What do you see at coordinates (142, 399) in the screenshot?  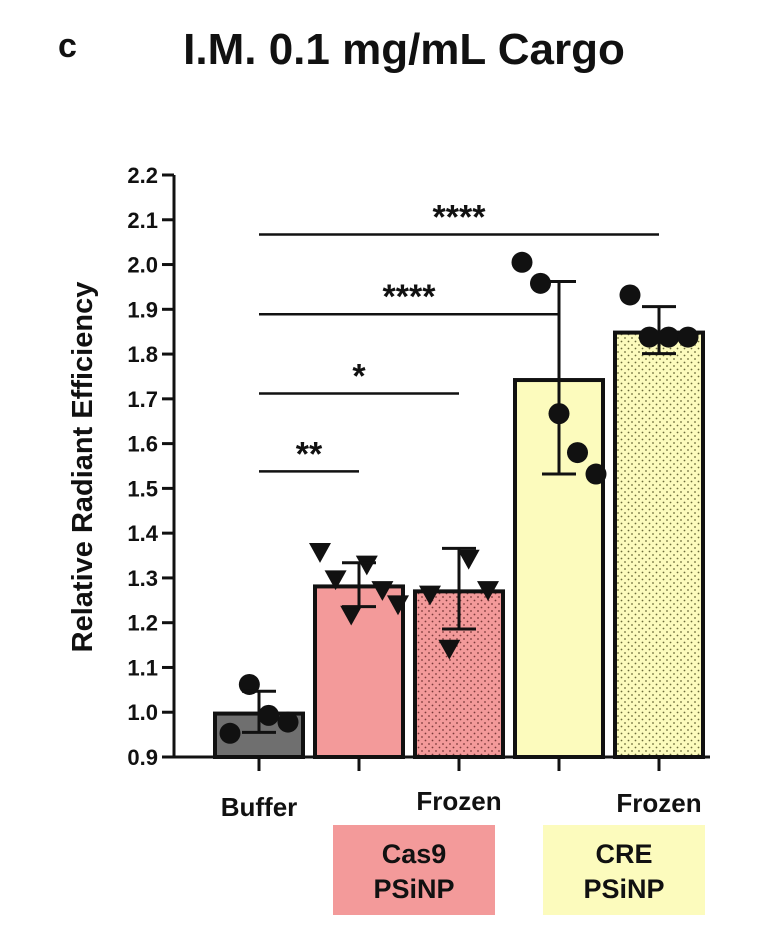 I see `y-tick-label: 1.7` at bounding box center [142, 399].